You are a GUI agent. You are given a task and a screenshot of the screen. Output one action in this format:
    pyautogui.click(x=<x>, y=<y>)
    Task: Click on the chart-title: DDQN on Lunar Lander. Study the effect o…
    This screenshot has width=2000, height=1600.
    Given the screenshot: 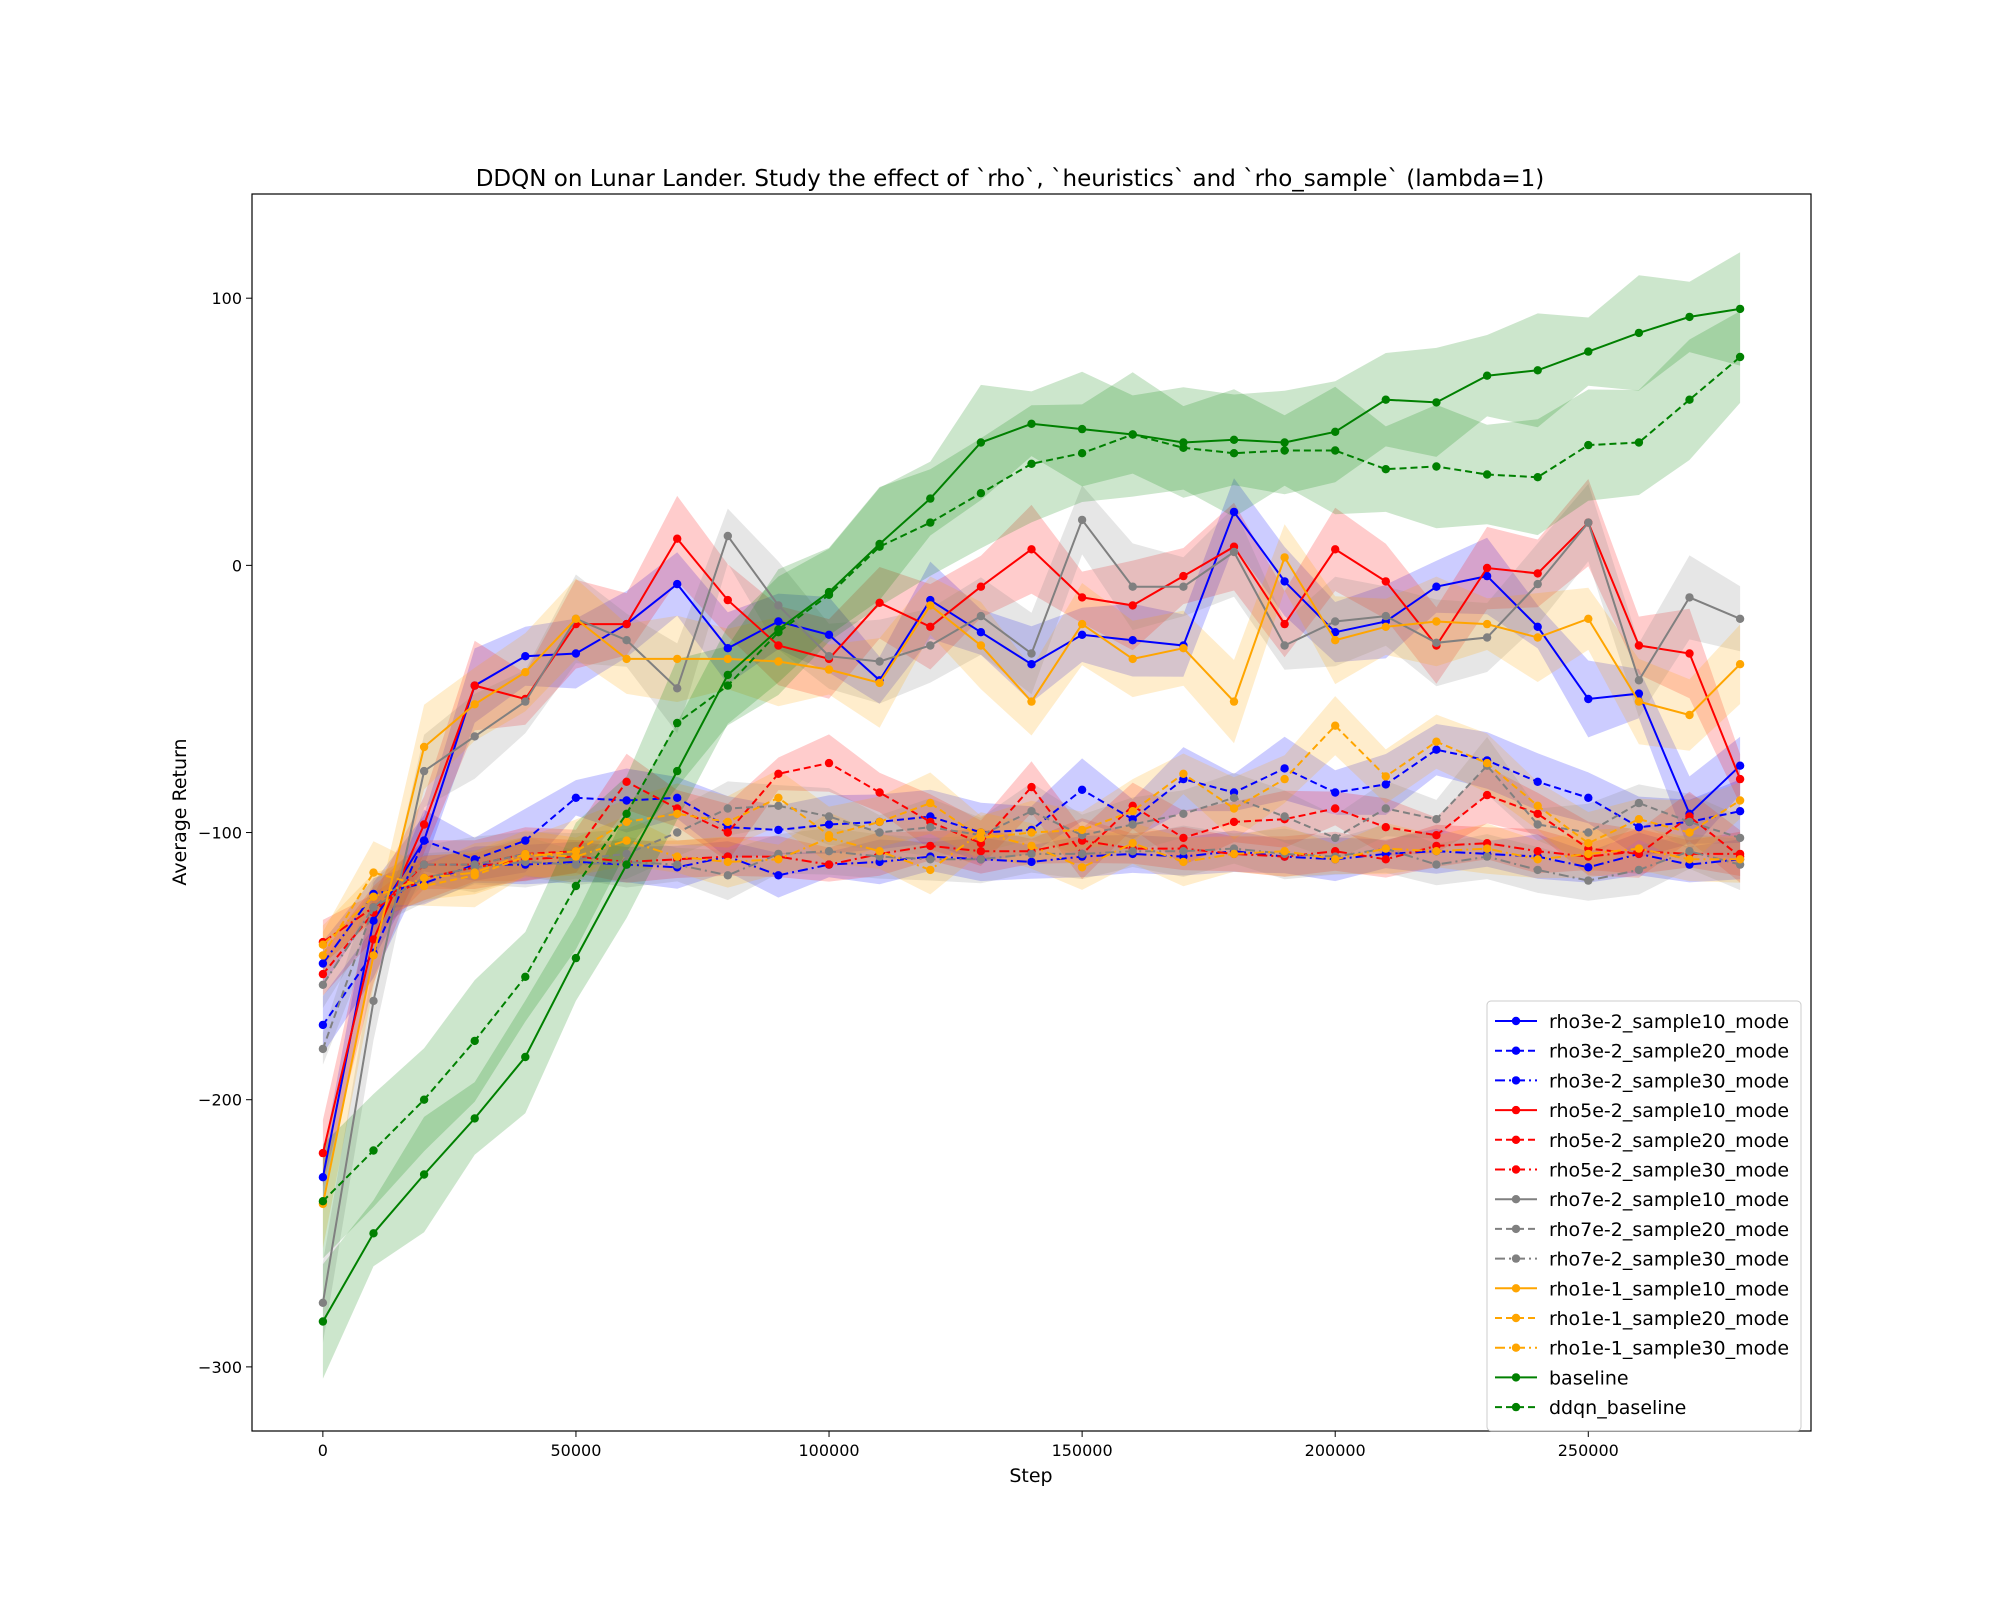 What is the action you would take?
    pyautogui.click(x=1010, y=179)
    